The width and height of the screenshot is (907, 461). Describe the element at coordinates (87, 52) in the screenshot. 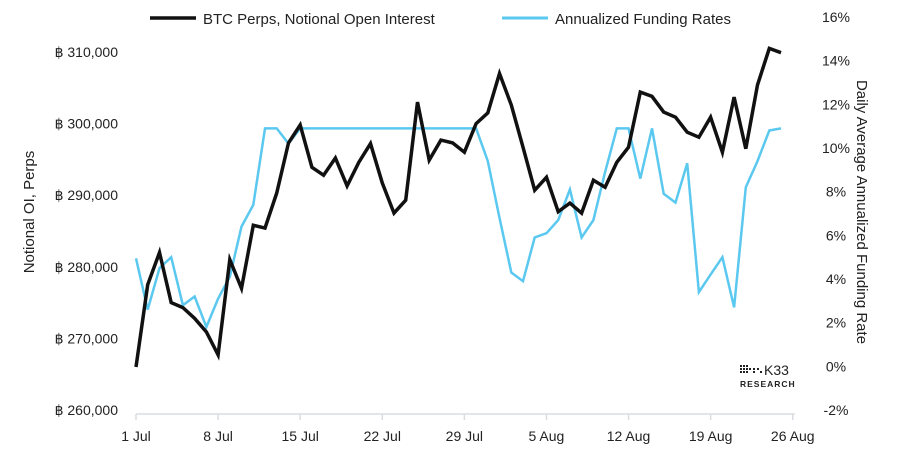

I see `left-tick-label: ฿ 310,000` at that location.